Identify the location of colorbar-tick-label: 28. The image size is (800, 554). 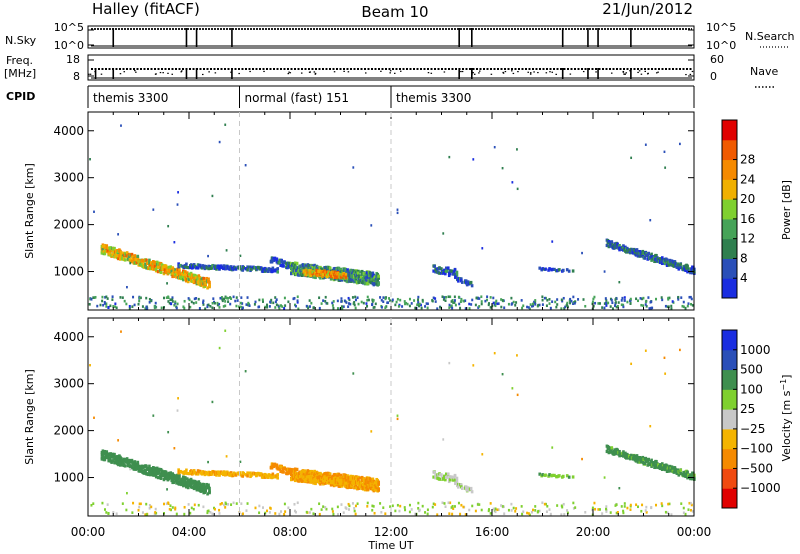
(747, 160).